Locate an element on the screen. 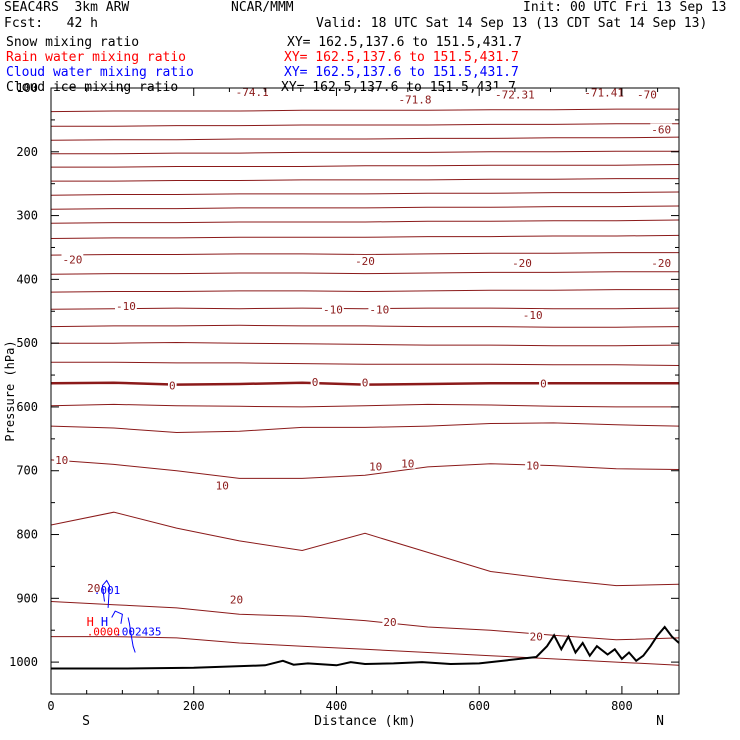 This screenshot has height=740, width=740. y-tick-label-top: 100 is located at coordinates (27, 88).